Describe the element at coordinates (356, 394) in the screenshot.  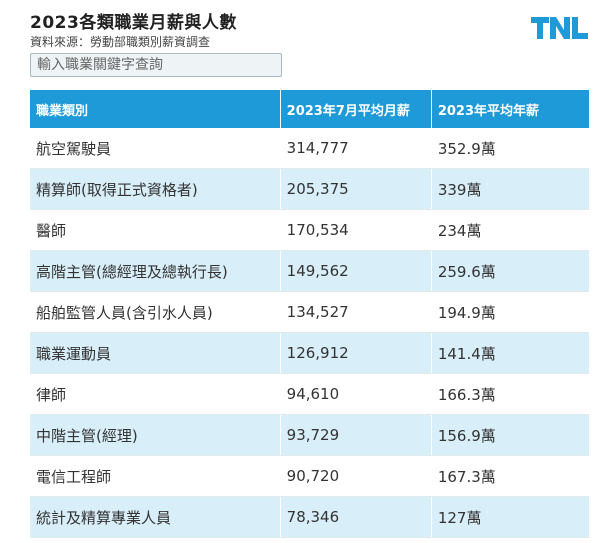
I see `cell-monthly: 94,610` at that location.